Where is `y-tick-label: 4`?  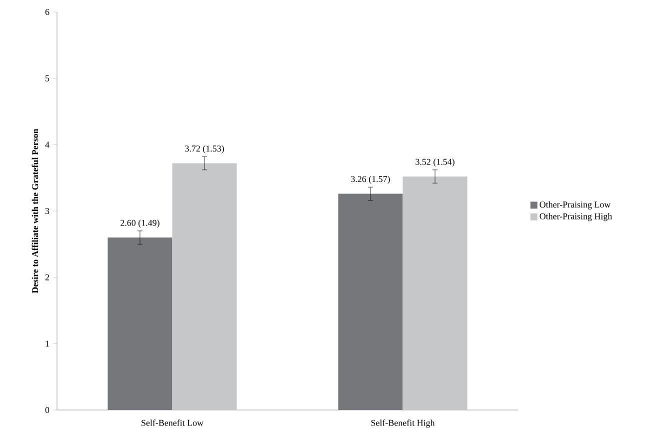 y-tick-label: 4 is located at coordinates (47, 145).